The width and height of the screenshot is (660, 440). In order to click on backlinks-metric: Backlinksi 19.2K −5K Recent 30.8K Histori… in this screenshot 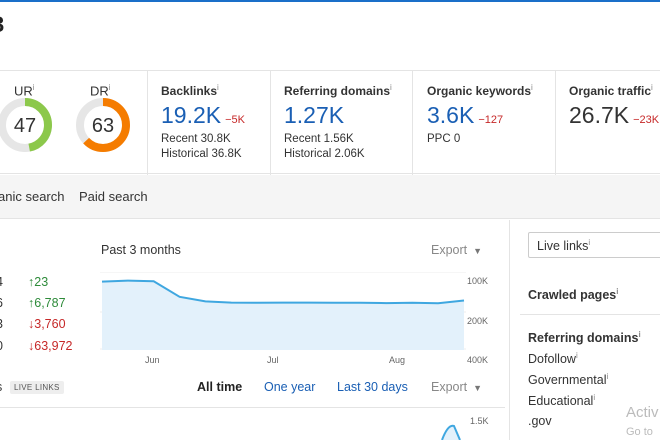, I will do `click(203, 122)`.